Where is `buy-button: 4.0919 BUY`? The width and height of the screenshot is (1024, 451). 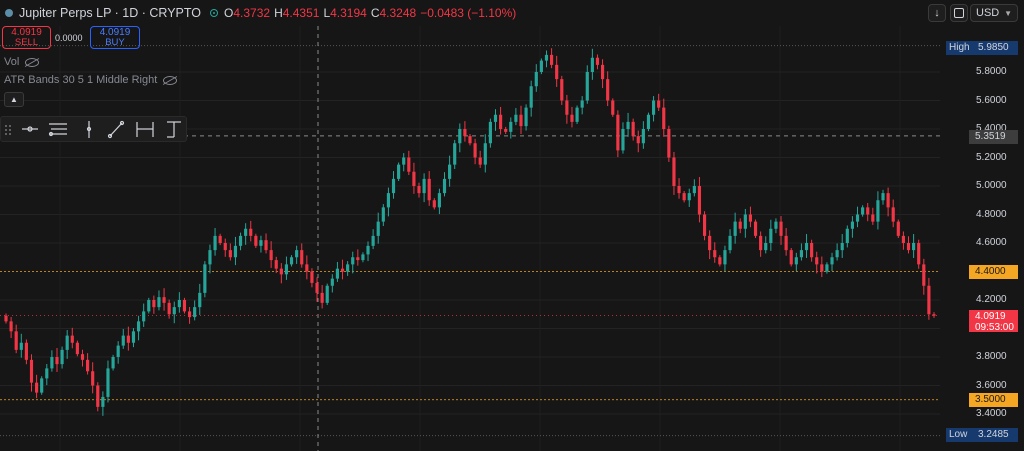 buy-button: 4.0919 BUY is located at coordinates (115, 37).